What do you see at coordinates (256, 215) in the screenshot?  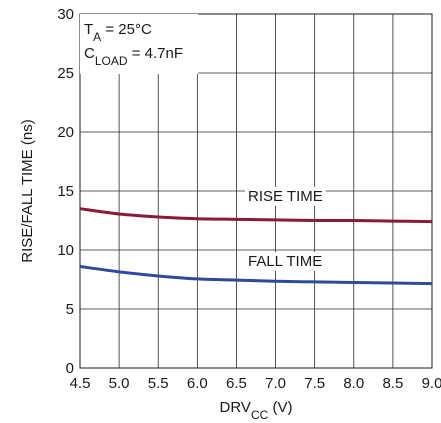 I see `rise-time-line` at bounding box center [256, 215].